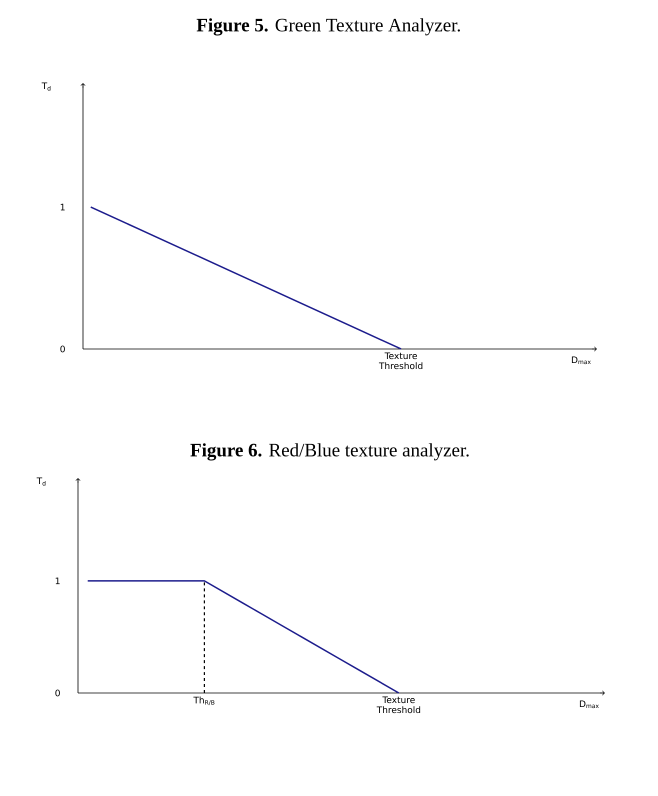 The height and width of the screenshot is (796, 658). Describe the element at coordinates (203, 701) in the screenshot. I see `x-tick-label: Th$_{R/B}$` at that location.